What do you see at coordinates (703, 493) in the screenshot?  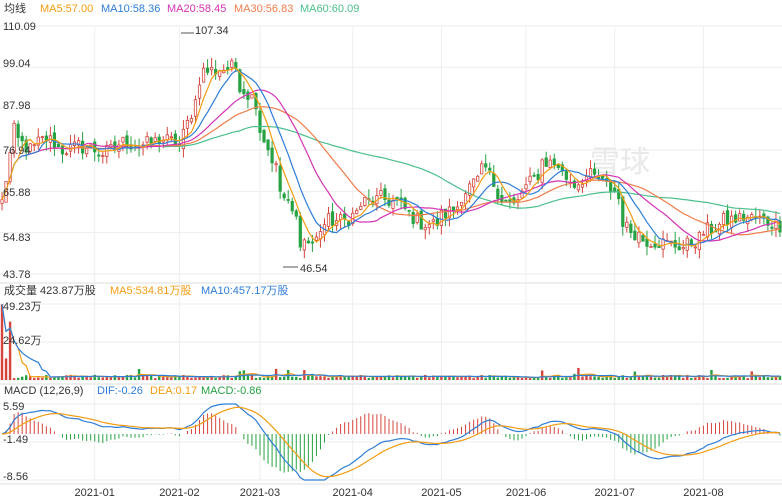 I see `x-tick-label: 2021-08` at bounding box center [703, 493].